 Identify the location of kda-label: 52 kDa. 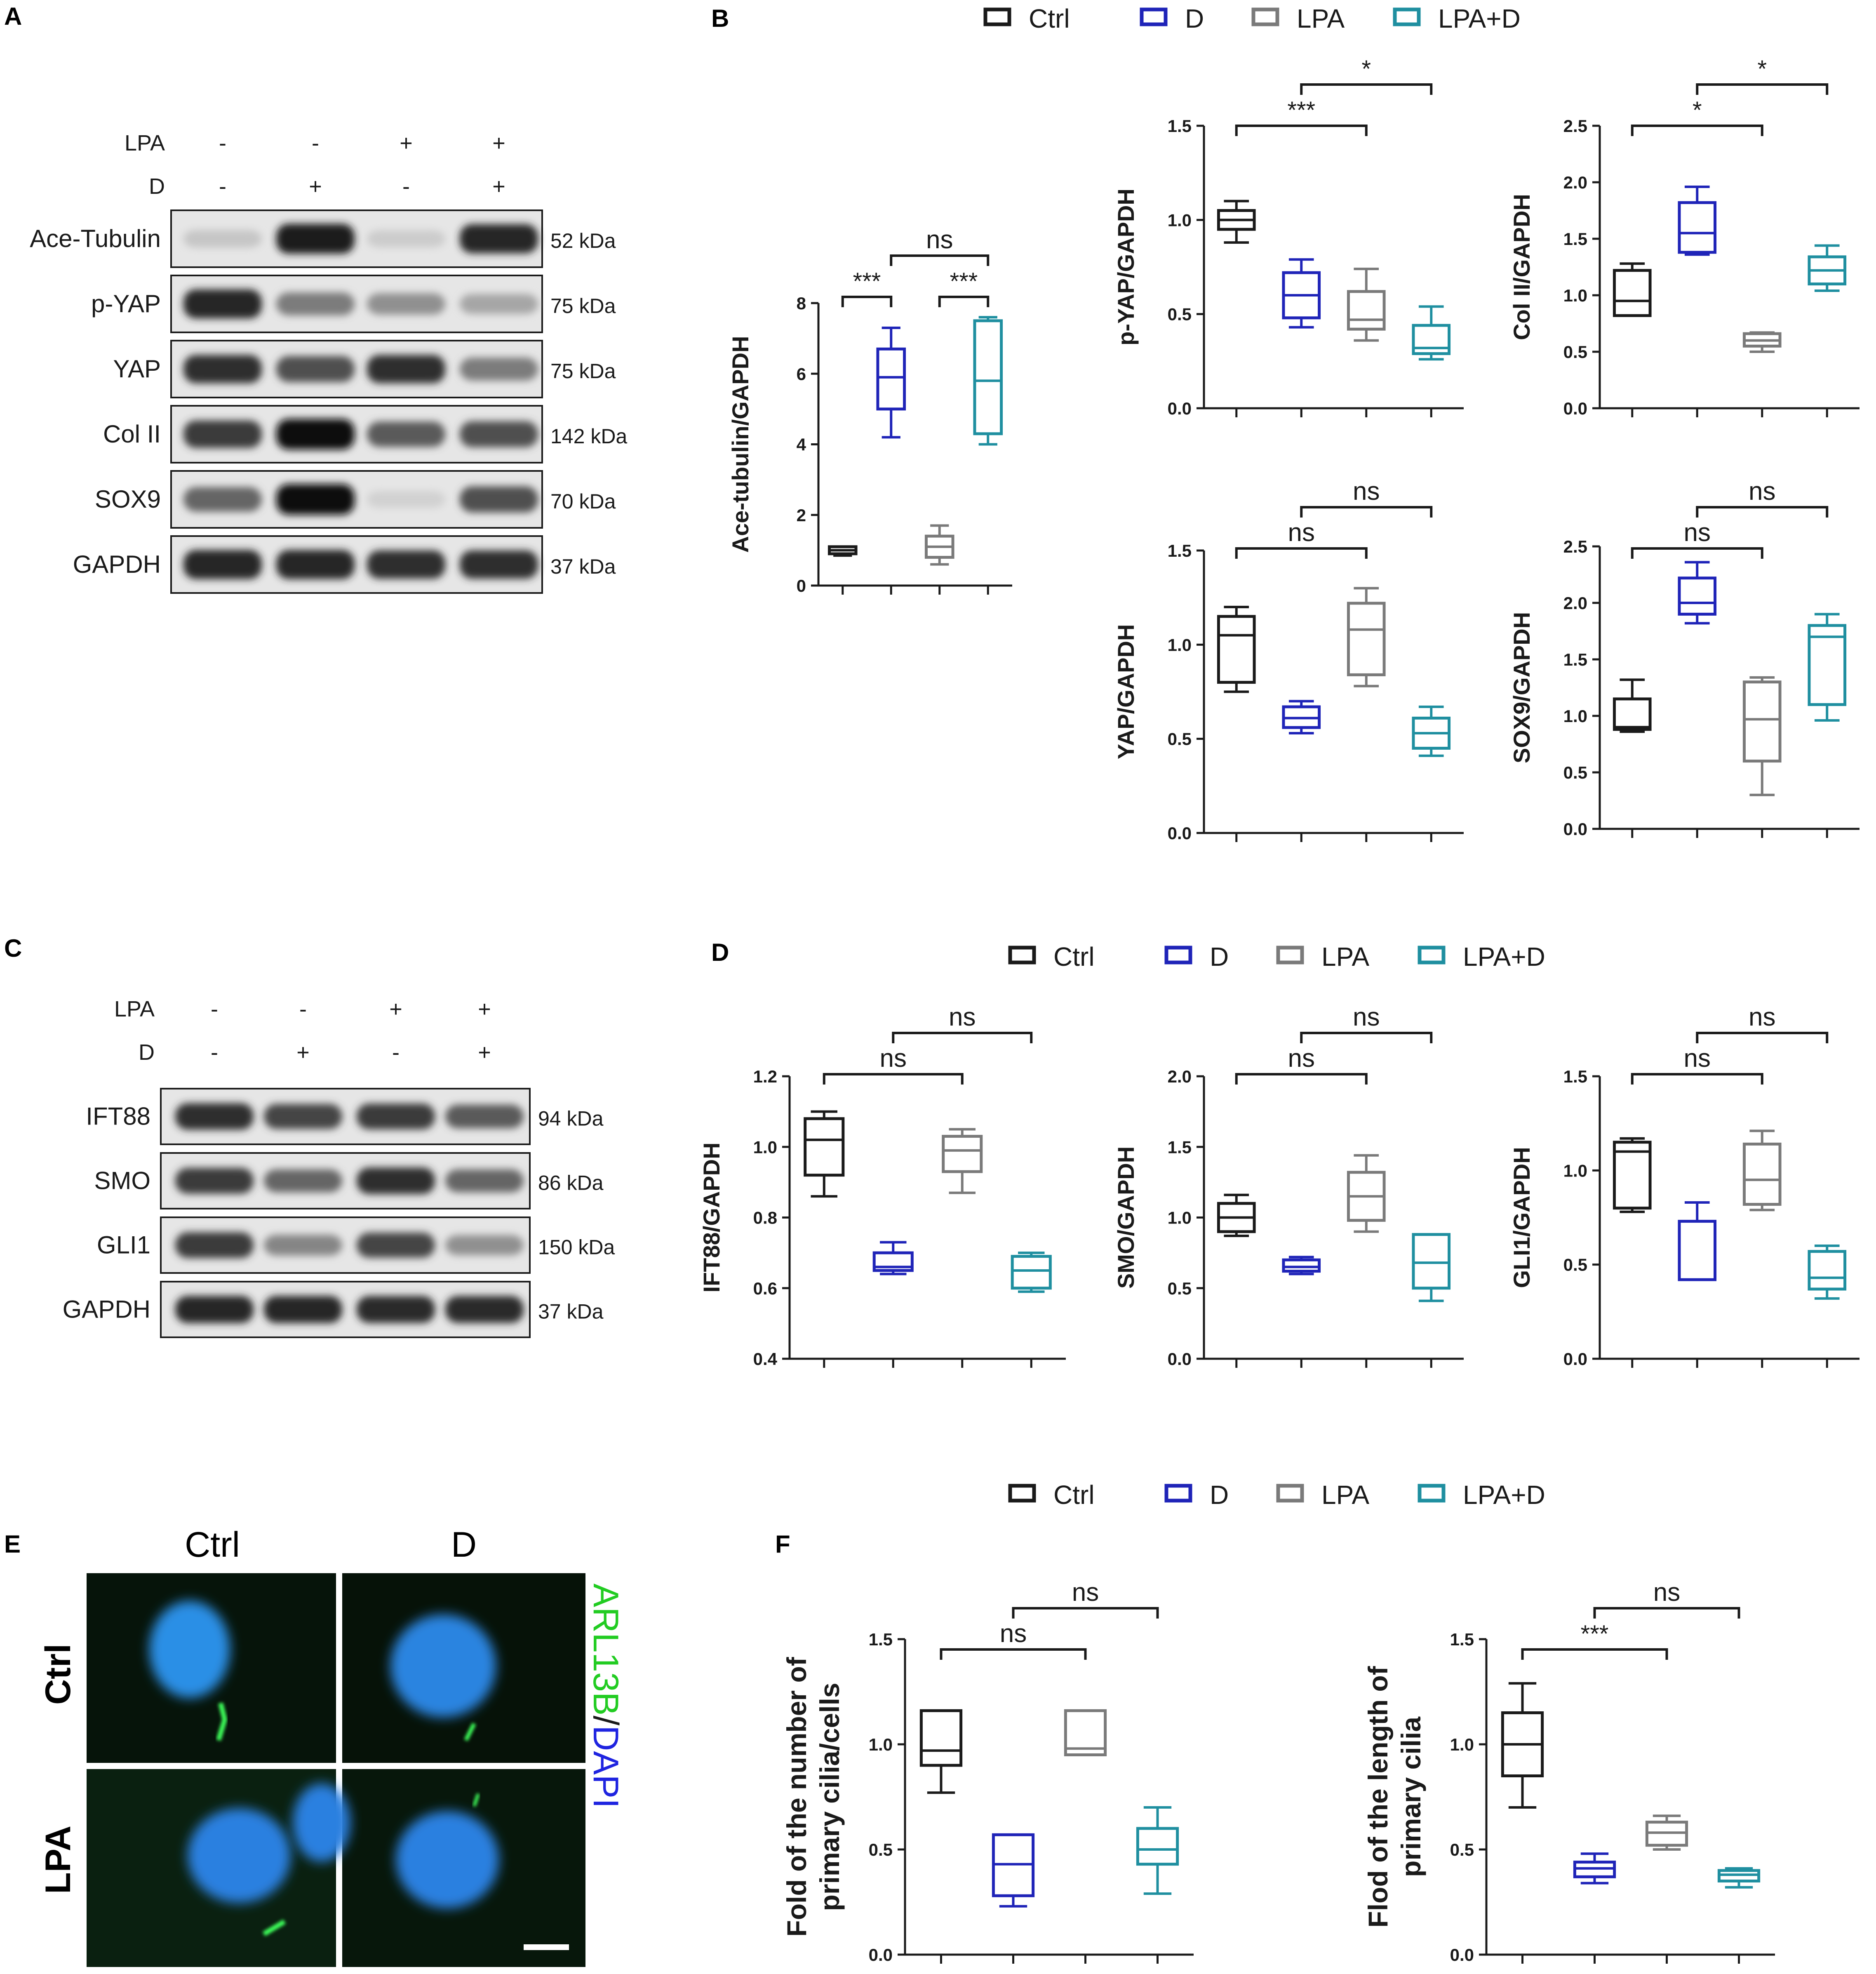
(583, 240).